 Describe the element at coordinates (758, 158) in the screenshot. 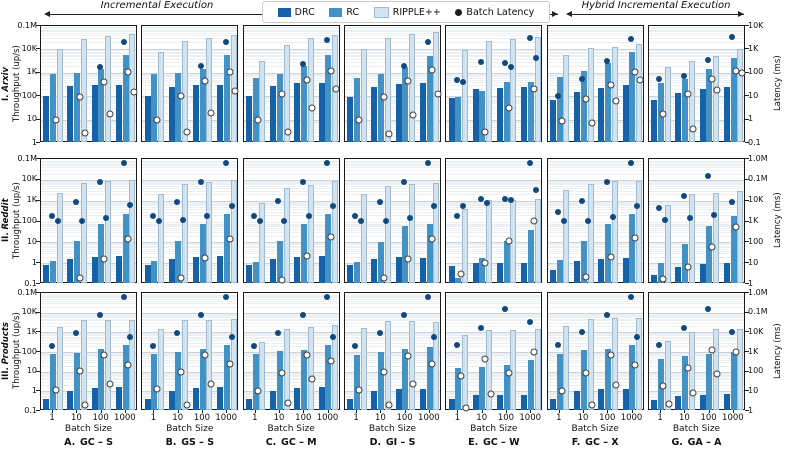

I see `latency-axis-tick-label: 1.0M` at that location.